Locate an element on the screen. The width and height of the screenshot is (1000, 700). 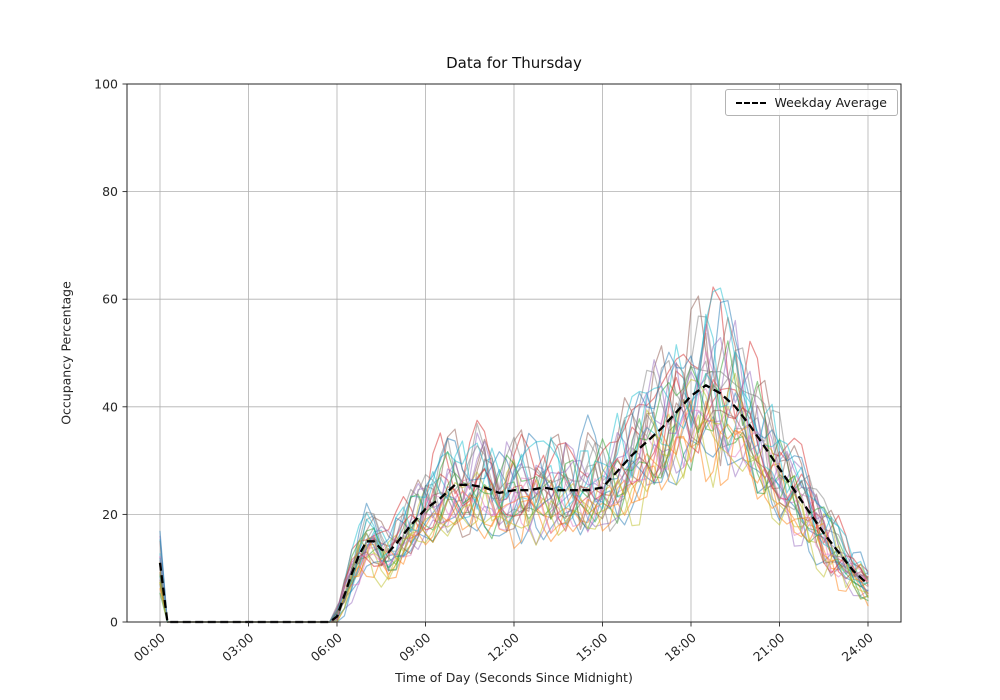
svg-text: 100 is located at coordinates (106, 84).